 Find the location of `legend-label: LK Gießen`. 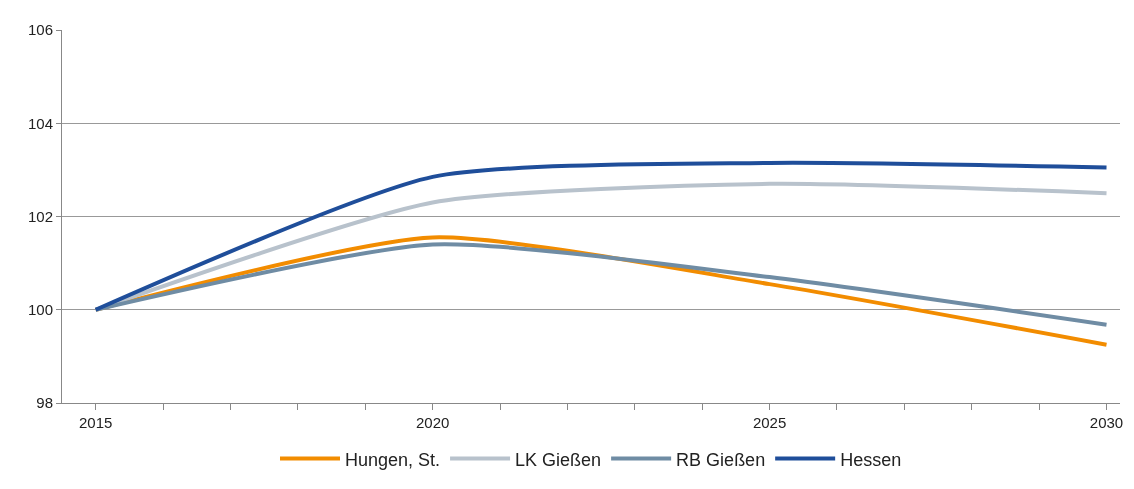

legend-label: LK Gießen is located at coordinates (558, 459).